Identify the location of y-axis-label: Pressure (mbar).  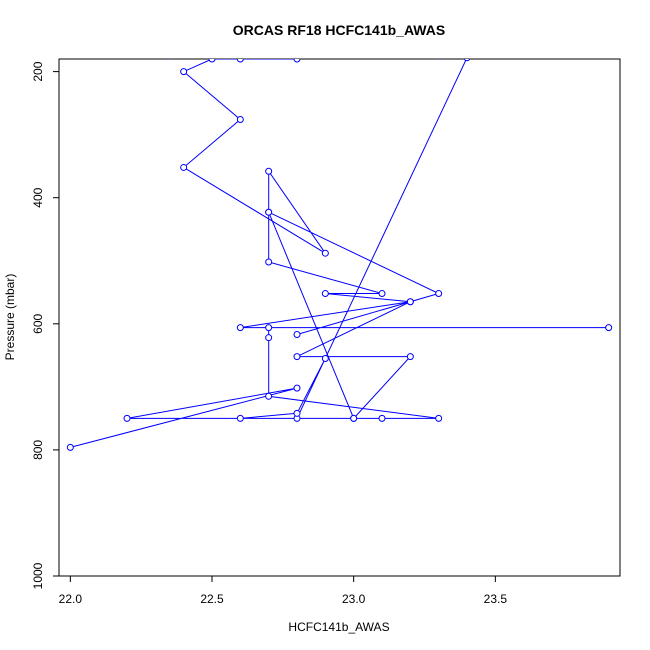
(10, 317).